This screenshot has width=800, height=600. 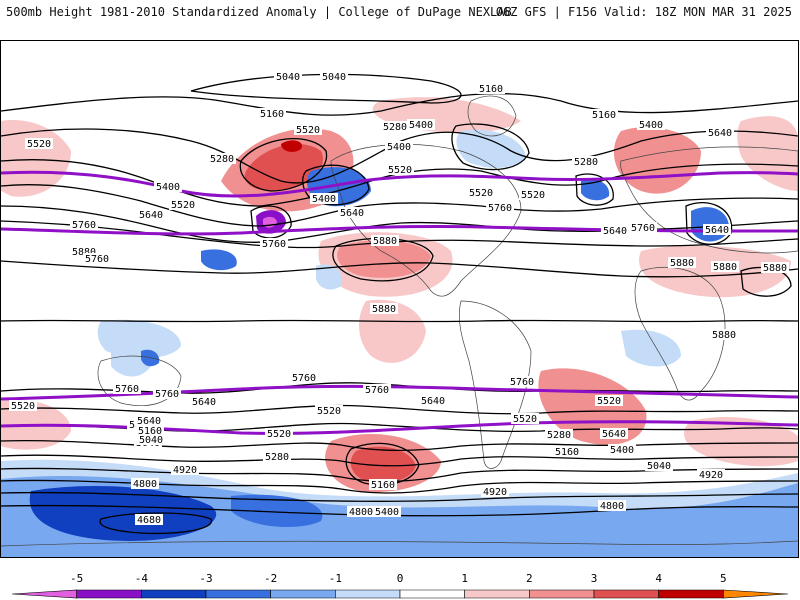 I want to click on contour-closed-cutoff-low, so click(x=271, y=222).